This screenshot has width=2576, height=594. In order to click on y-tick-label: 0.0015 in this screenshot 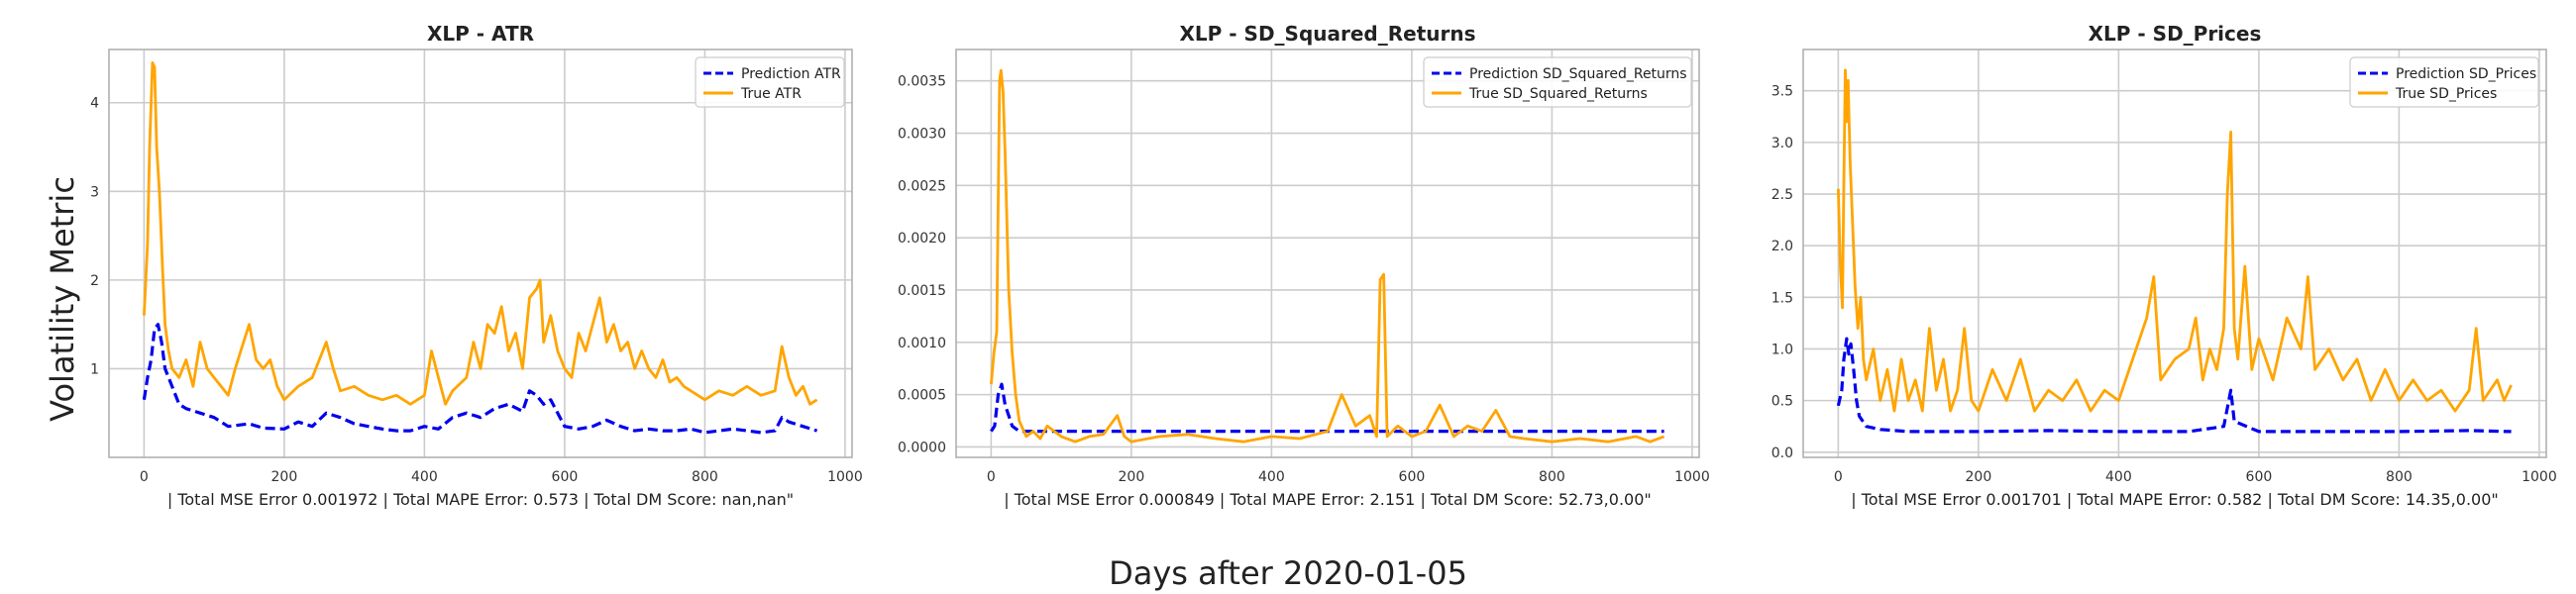, I will do `click(922, 291)`.